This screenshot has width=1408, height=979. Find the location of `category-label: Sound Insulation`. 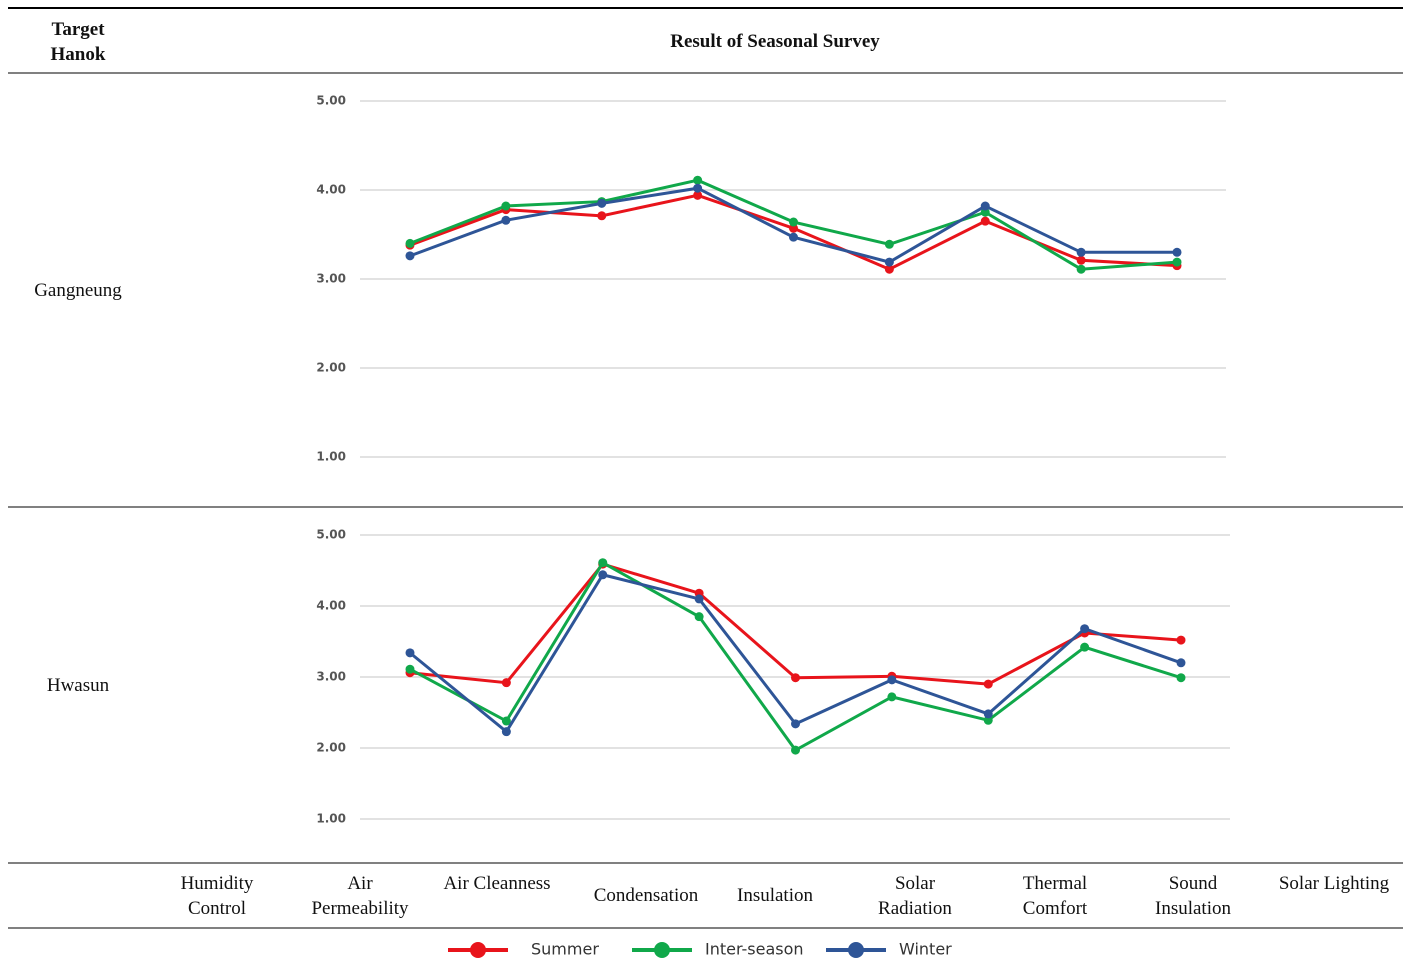

category-label: Sound Insulation is located at coordinates (1193, 896).